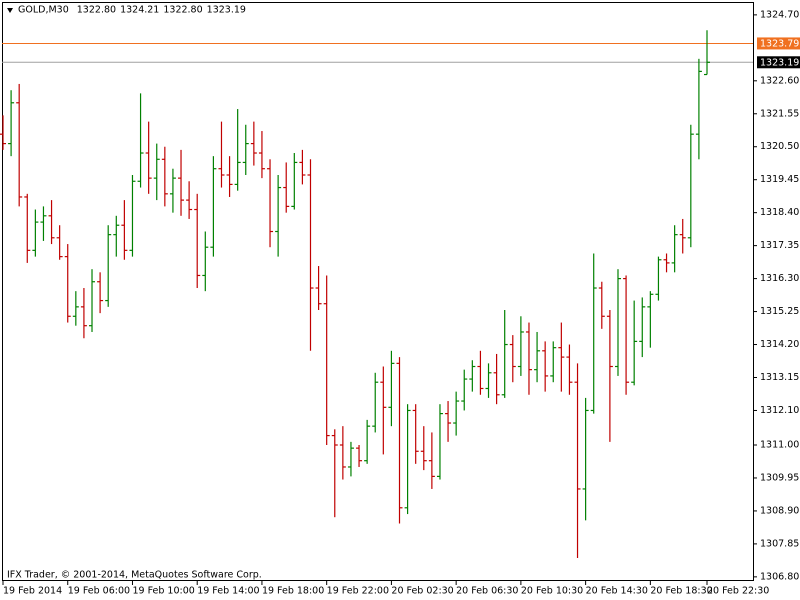 The height and width of the screenshot is (600, 800). What do you see at coordinates (779, 146) in the screenshot?
I see `y-tick-label: 1320.50` at bounding box center [779, 146].